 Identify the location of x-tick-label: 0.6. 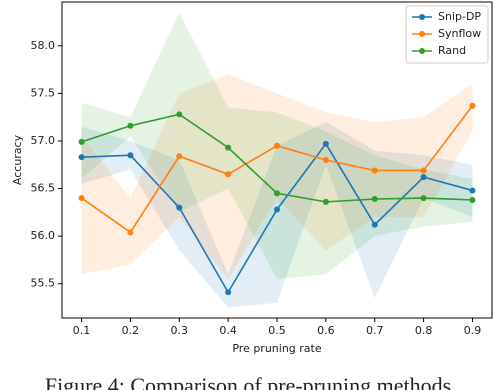
(326, 330).